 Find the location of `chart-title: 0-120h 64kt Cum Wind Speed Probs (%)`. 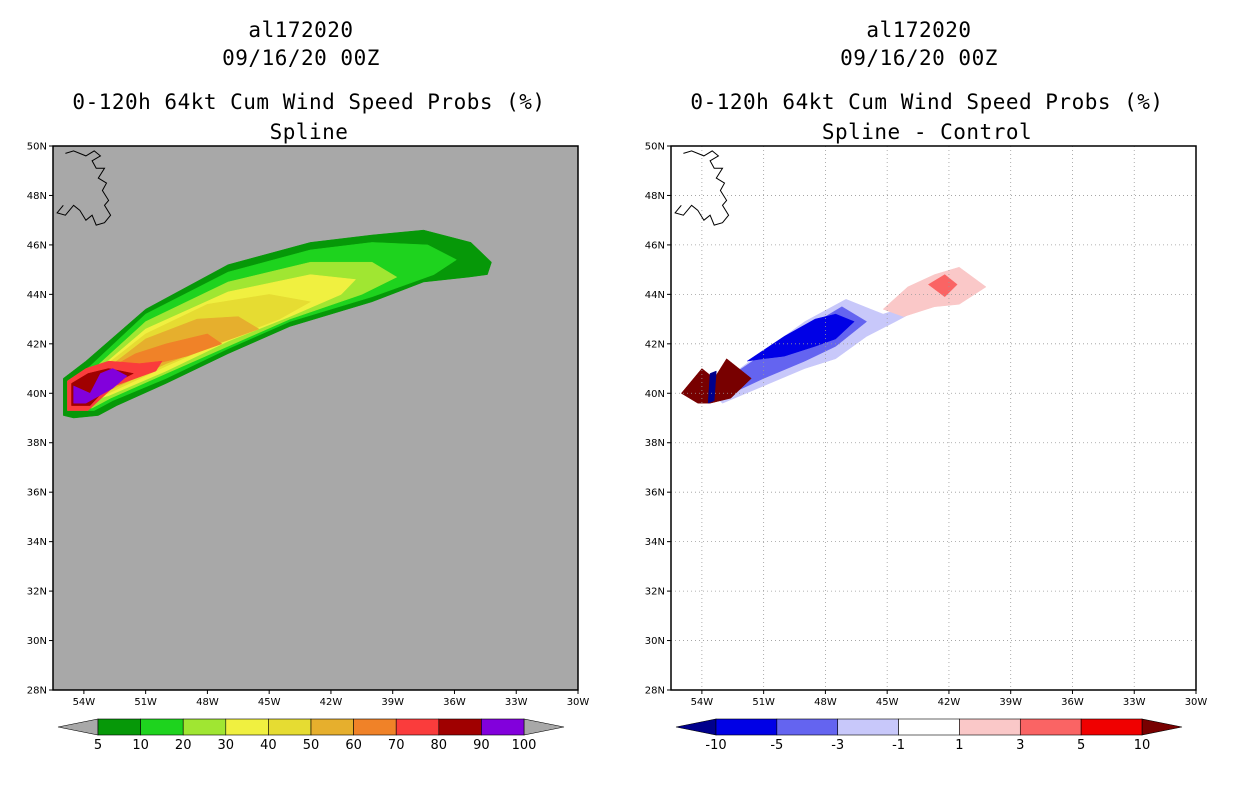

chart-title: 0-120h 64kt Cum Wind Speed Probs (%) is located at coordinates (309, 102).